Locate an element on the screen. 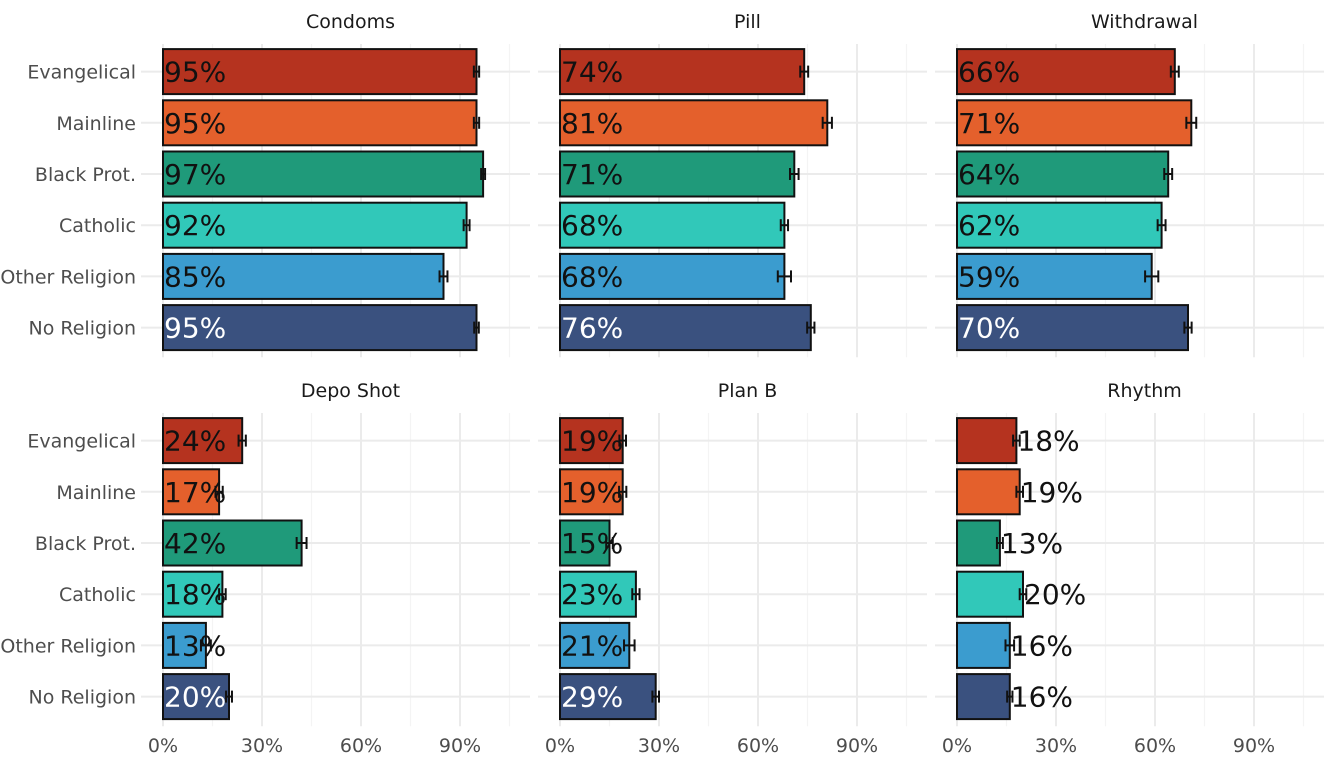 The width and height of the screenshot is (1327, 760). panel-title: Withdrawal is located at coordinates (1144, 22).